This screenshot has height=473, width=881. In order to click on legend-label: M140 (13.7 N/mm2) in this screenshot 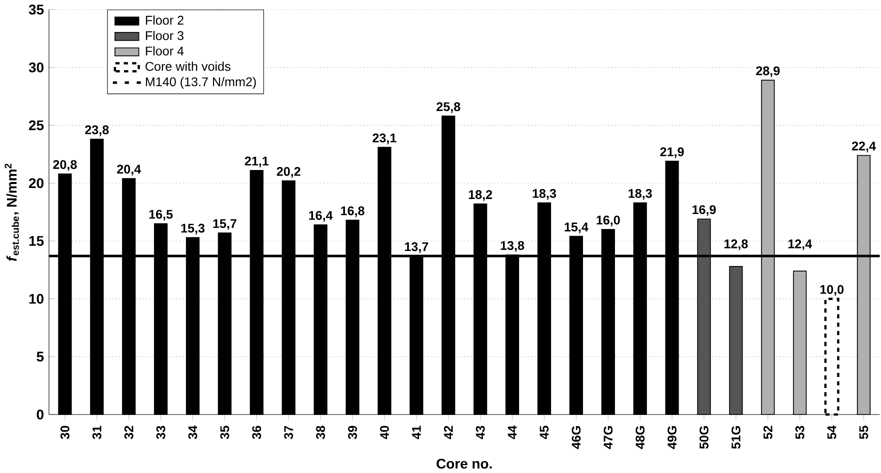, I will do `click(201, 82)`.